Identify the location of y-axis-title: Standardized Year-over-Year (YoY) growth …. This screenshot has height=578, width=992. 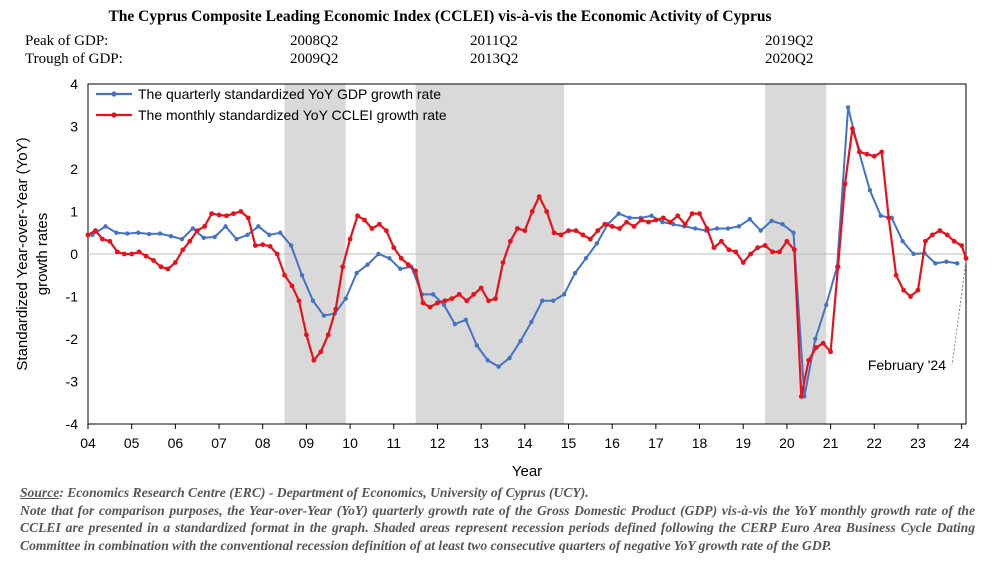
(32, 253).